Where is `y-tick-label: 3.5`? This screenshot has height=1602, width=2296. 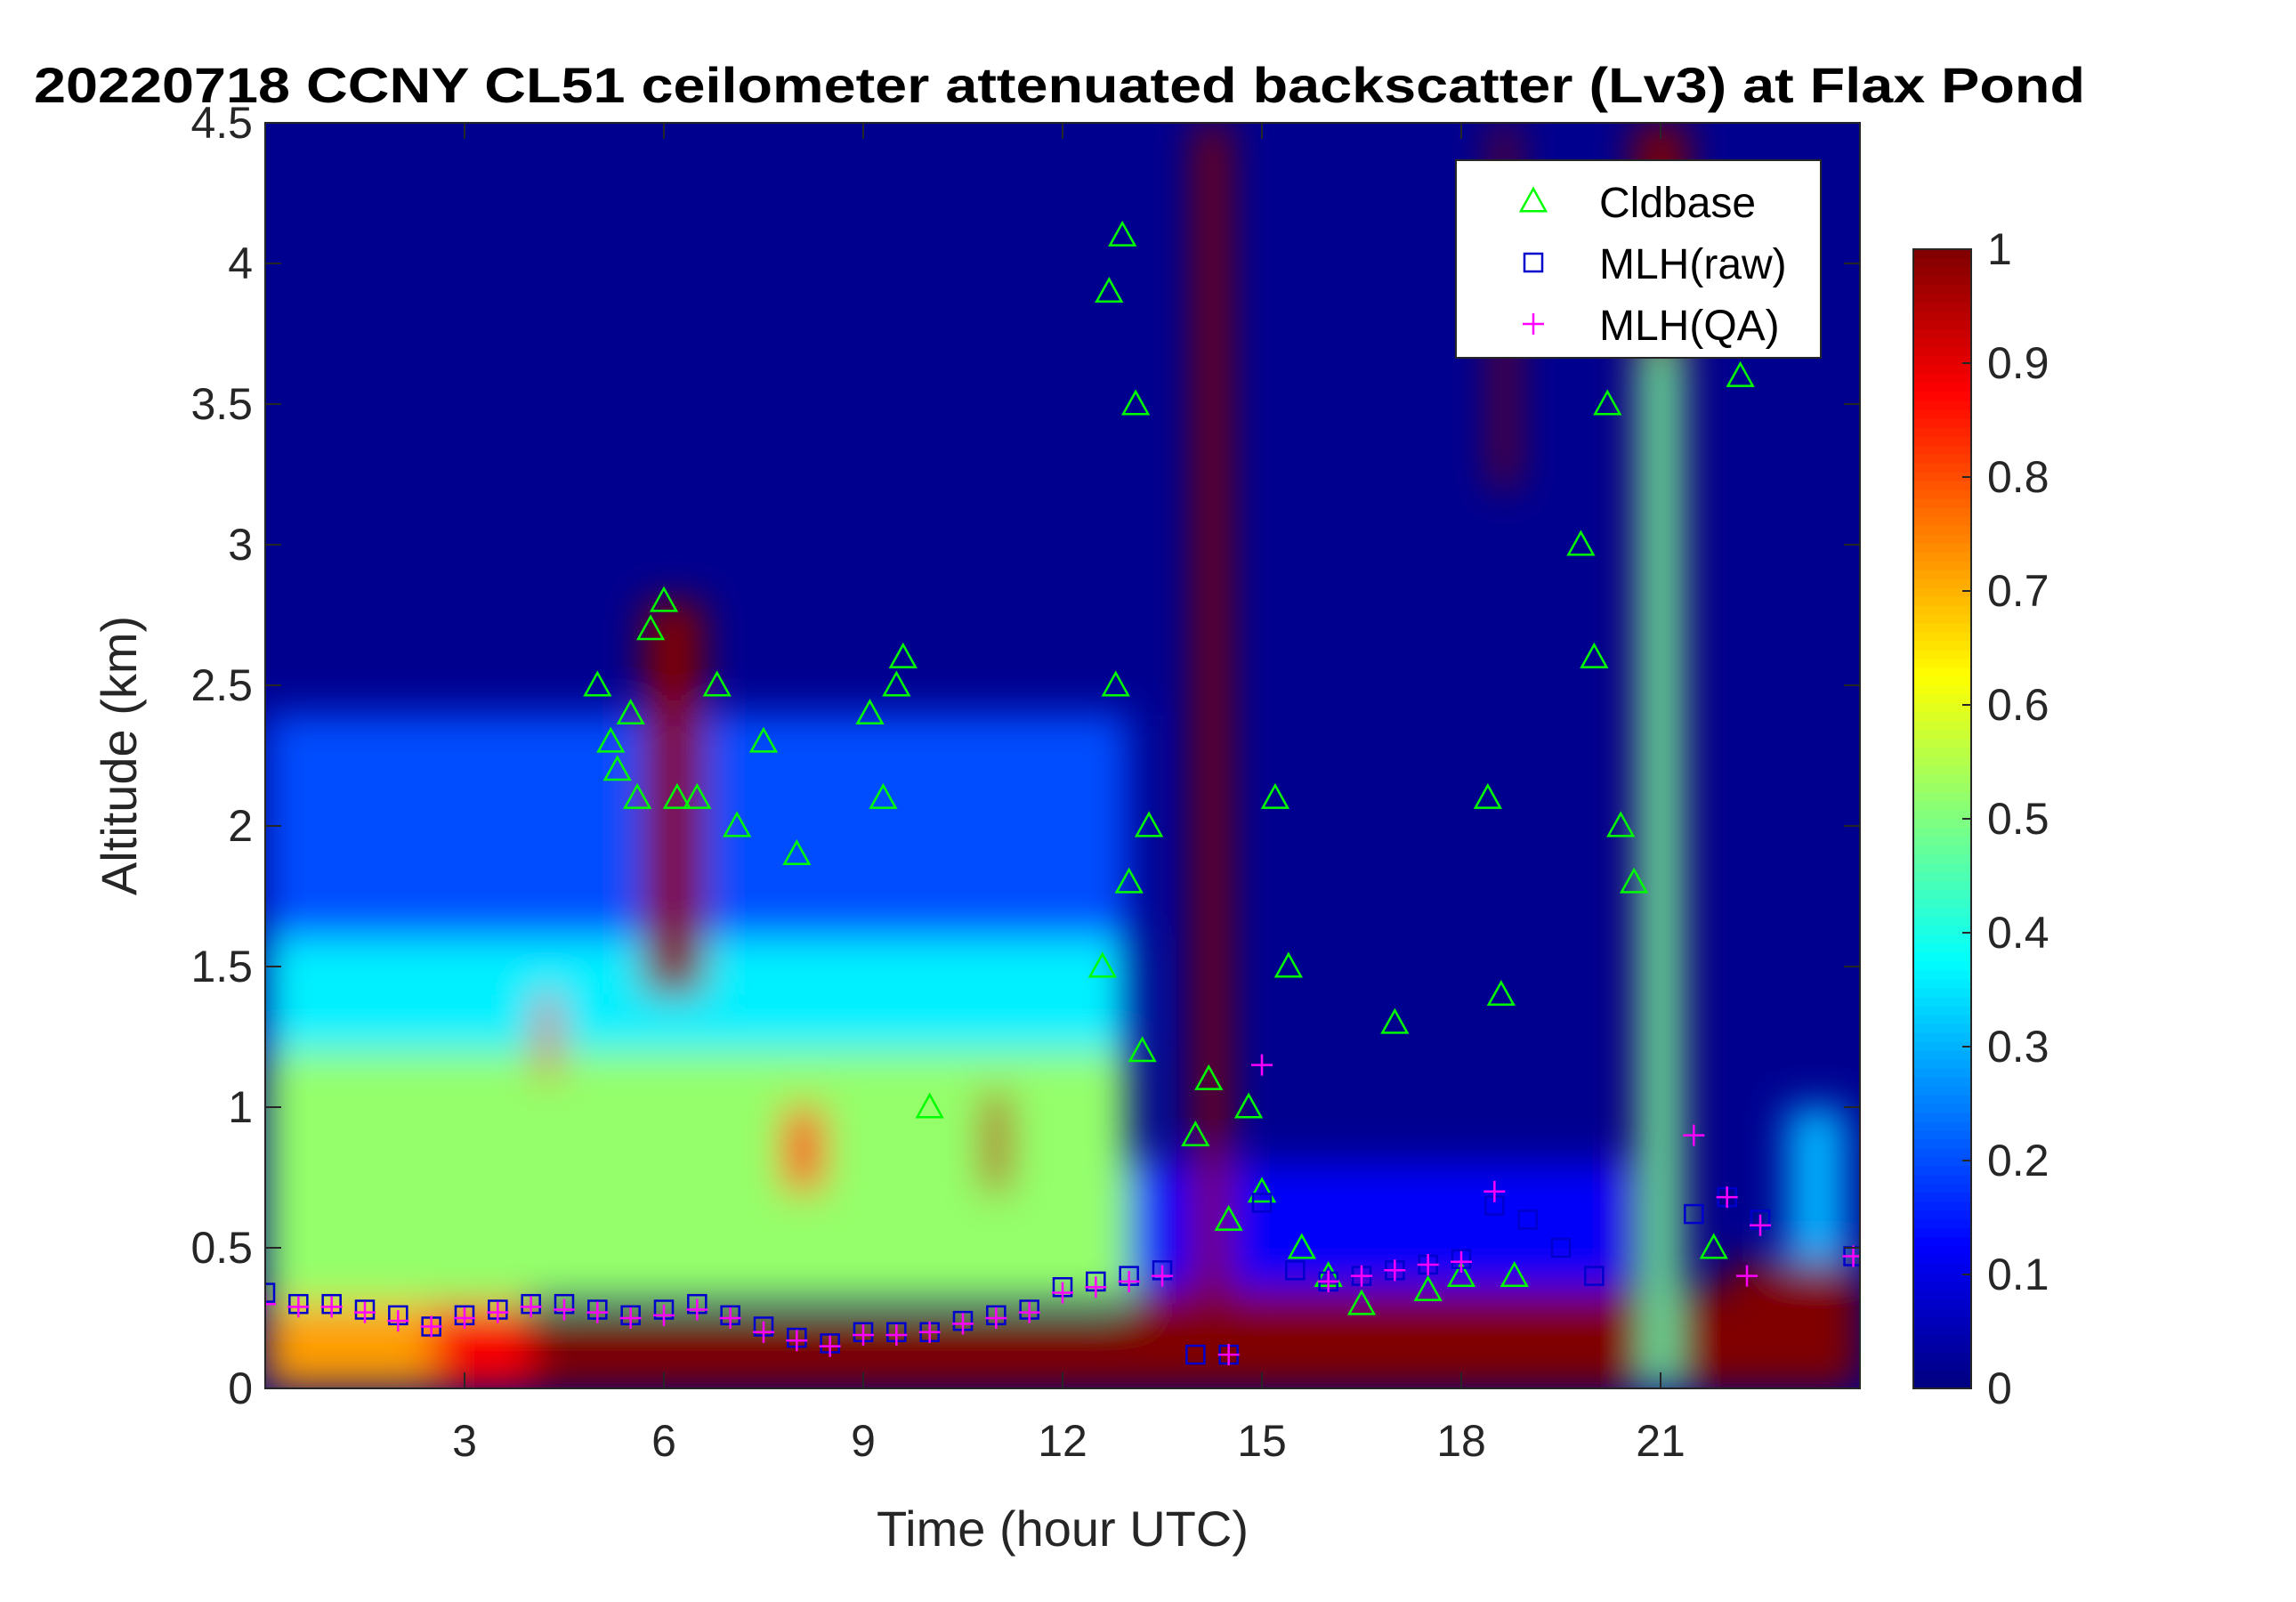
y-tick-label: 3.5 is located at coordinates (221, 404).